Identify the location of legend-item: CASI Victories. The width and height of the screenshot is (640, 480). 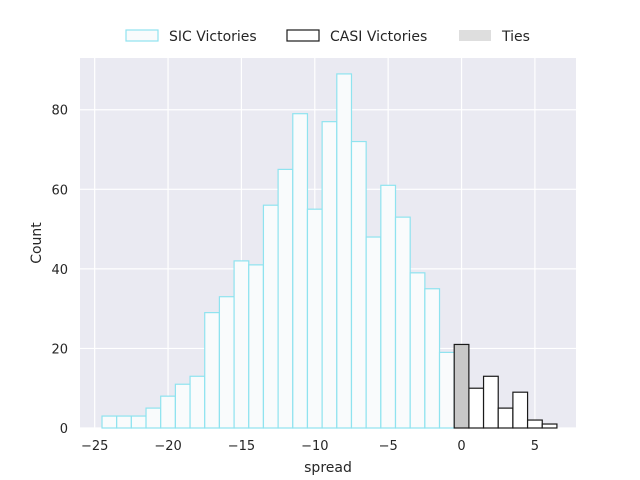
(356, 37).